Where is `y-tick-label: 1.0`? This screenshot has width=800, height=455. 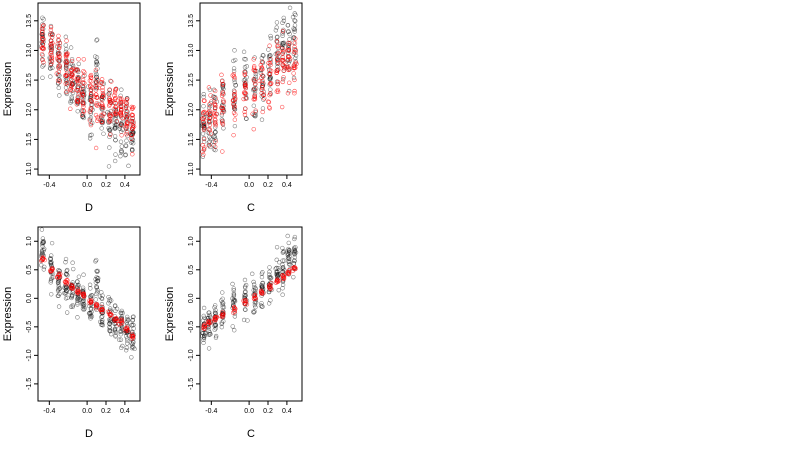
y-tick-label: 1.0 is located at coordinates (29, 241).